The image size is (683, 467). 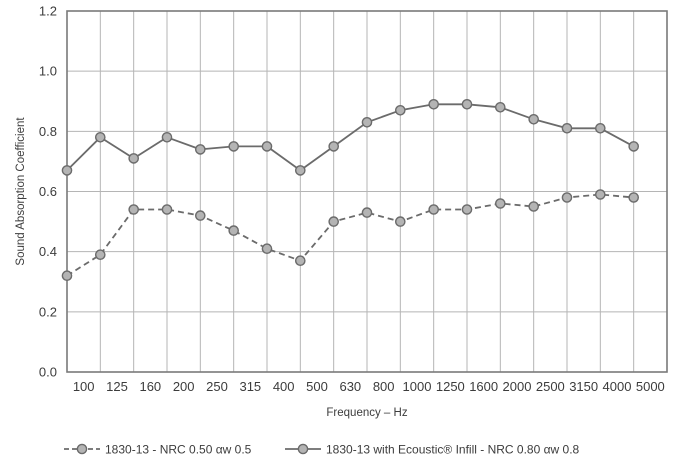 What do you see at coordinates (517, 386) in the screenshot?
I see `x-tick-label: 2000` at bounding box center [517, 386].